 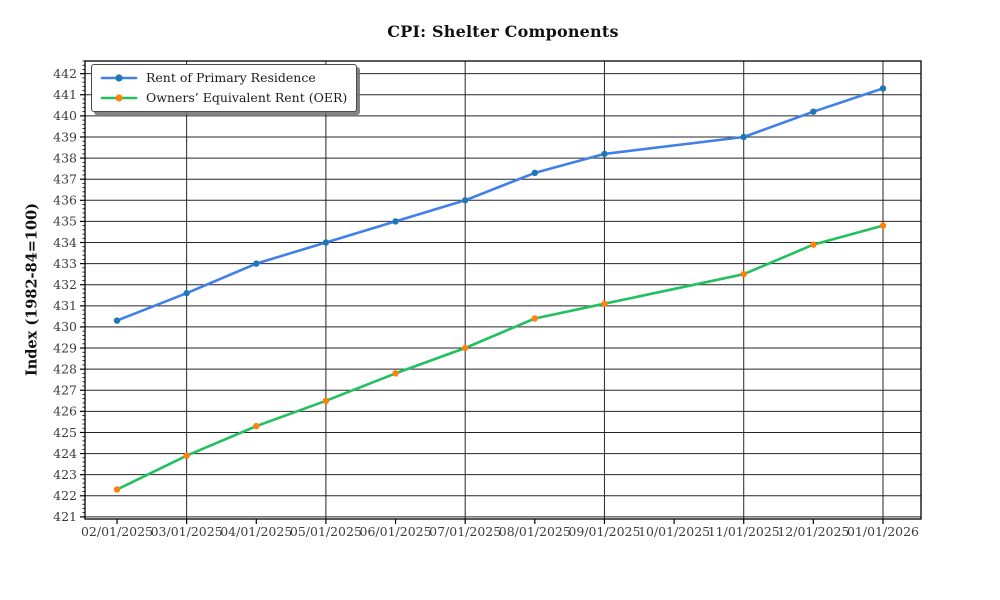 What do you see at coordinates (65, 178) in the screenshot?
I see `svg-text: 437` at bounding box center [65, 178].